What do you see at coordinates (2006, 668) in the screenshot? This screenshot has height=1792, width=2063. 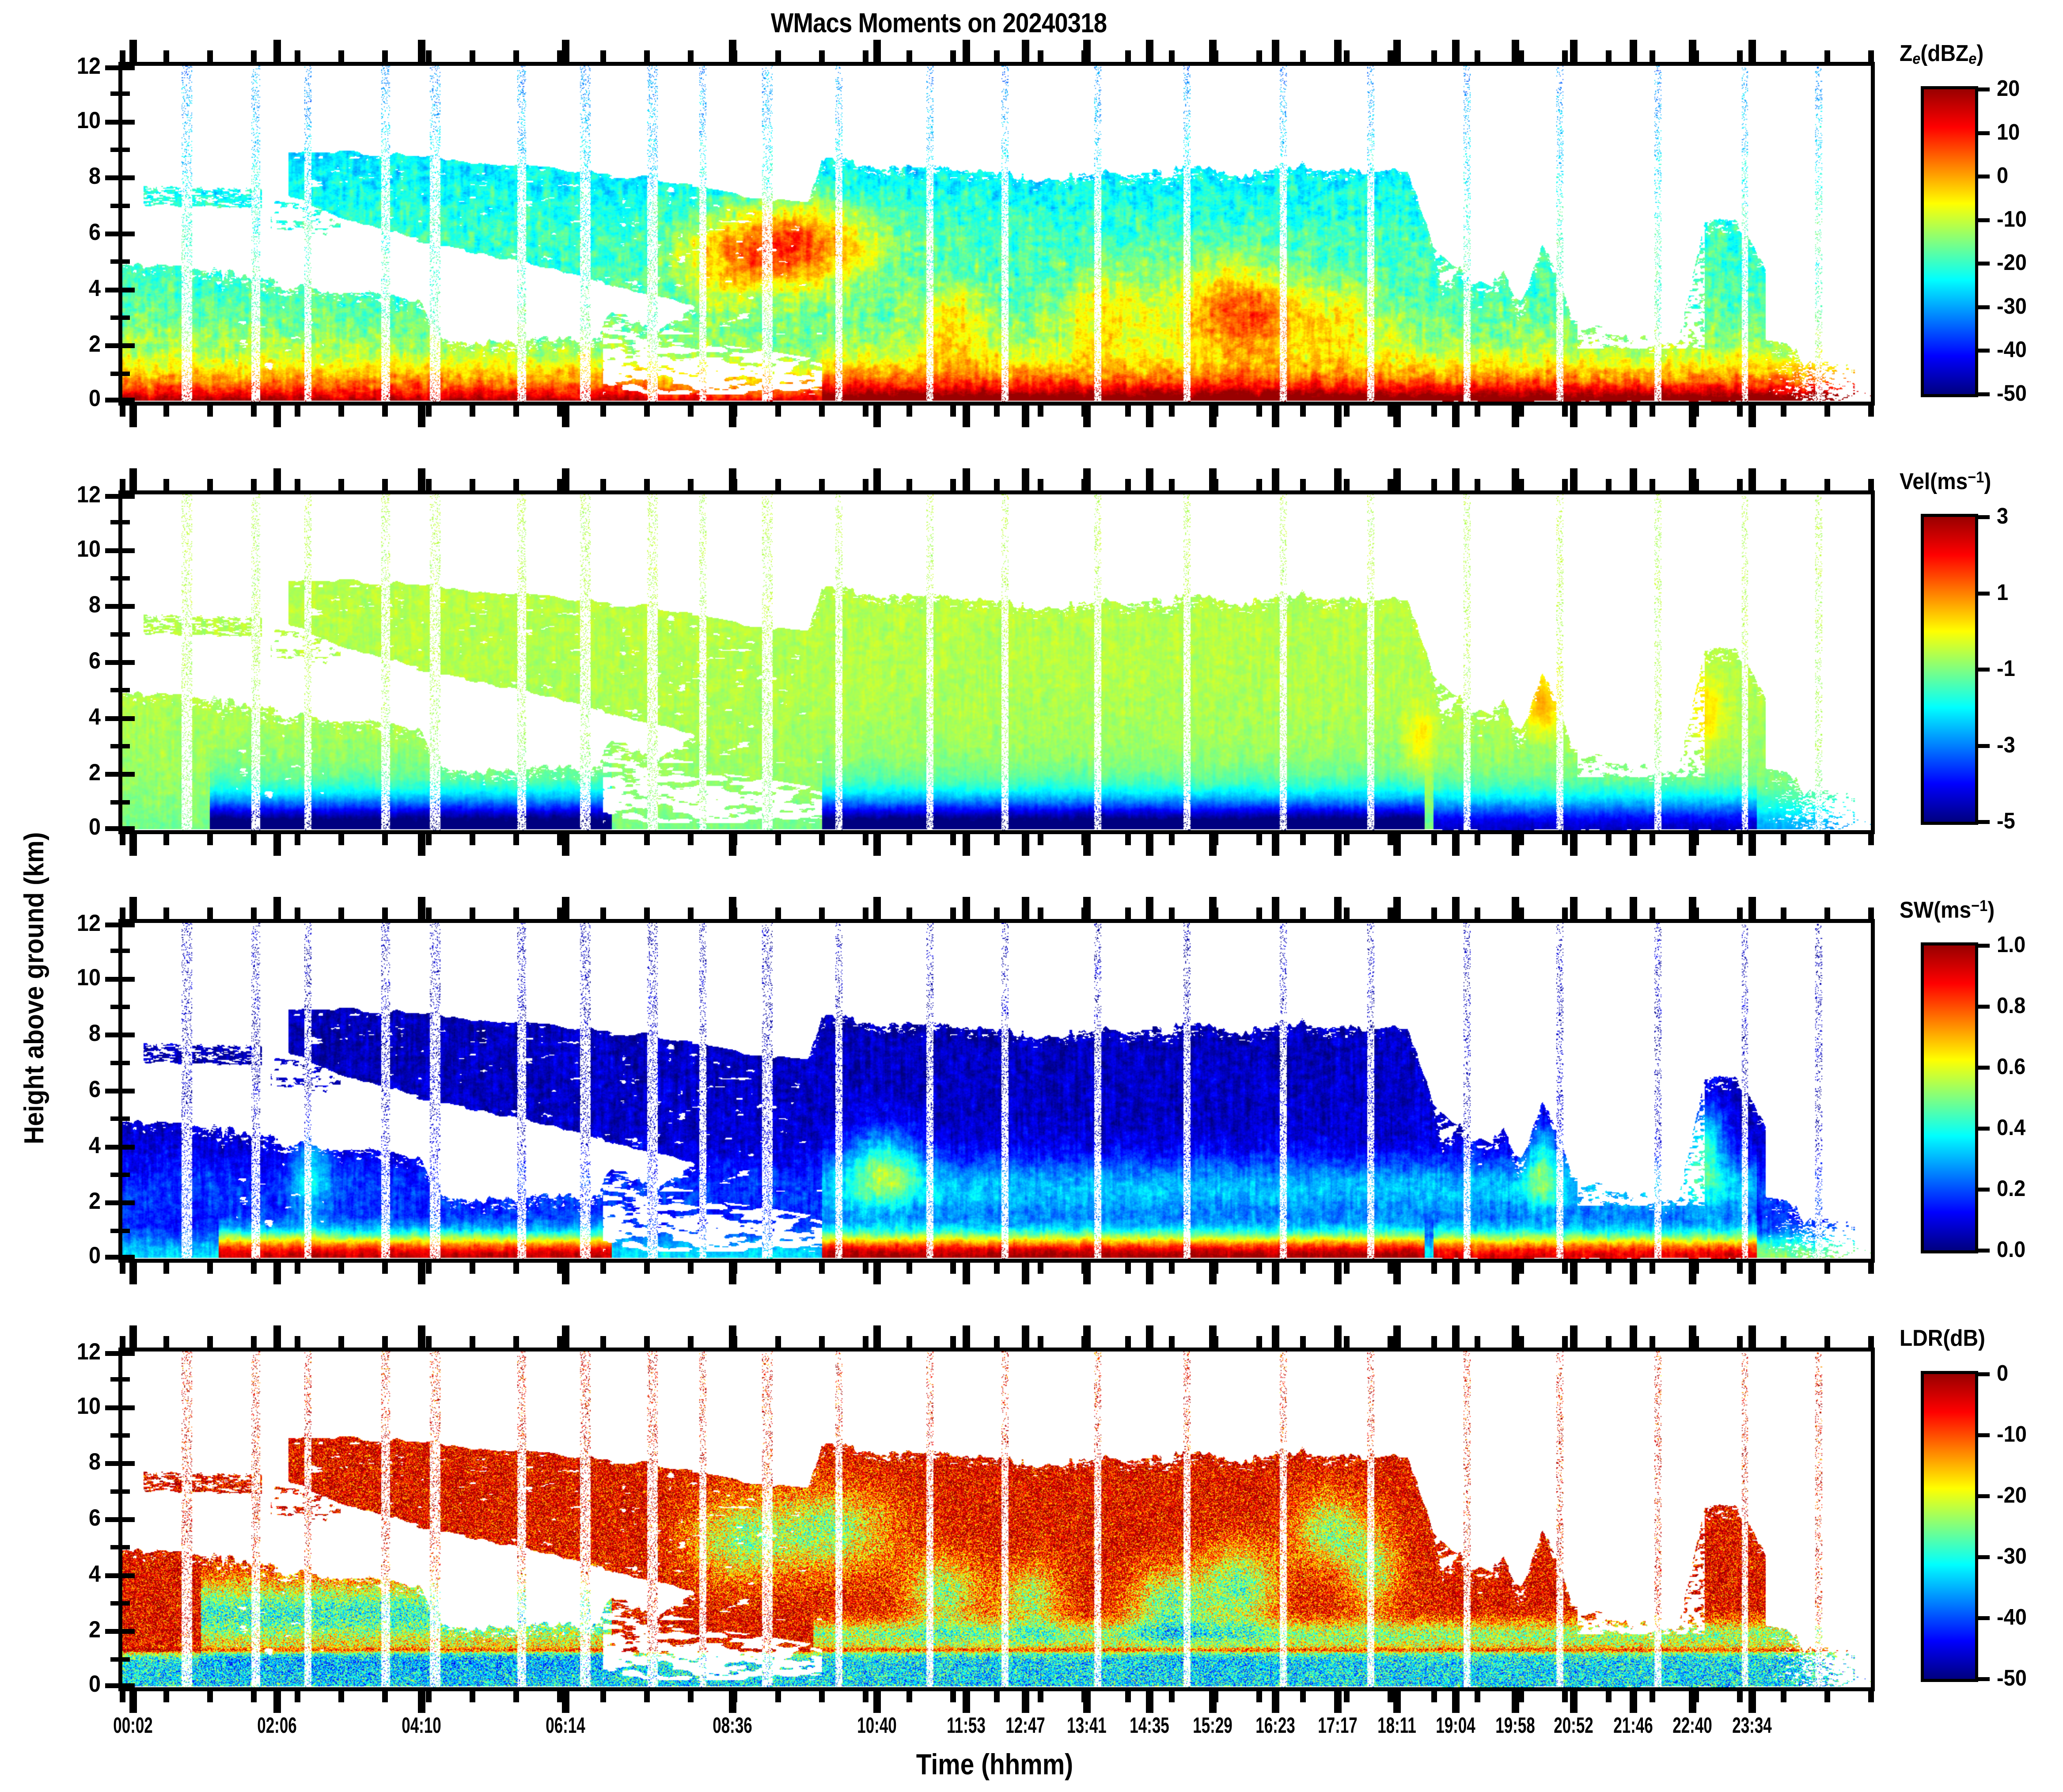 I see `colorbar-tick-label: -1` at bounding box center [2006, 668].